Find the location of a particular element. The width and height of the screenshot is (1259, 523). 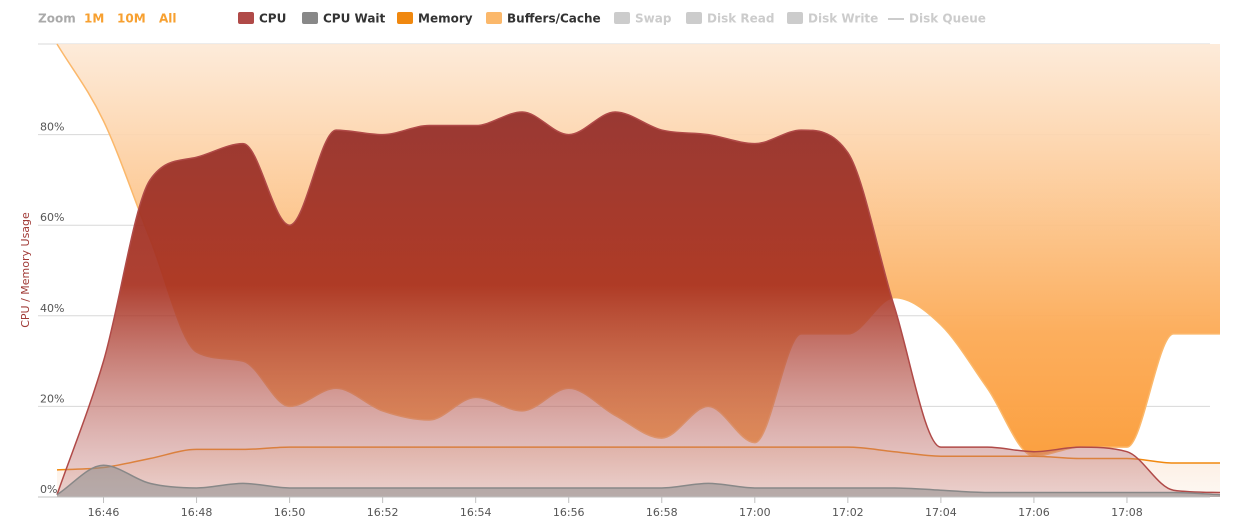

zoom-button: 10M is located at coordinates (131, 19).